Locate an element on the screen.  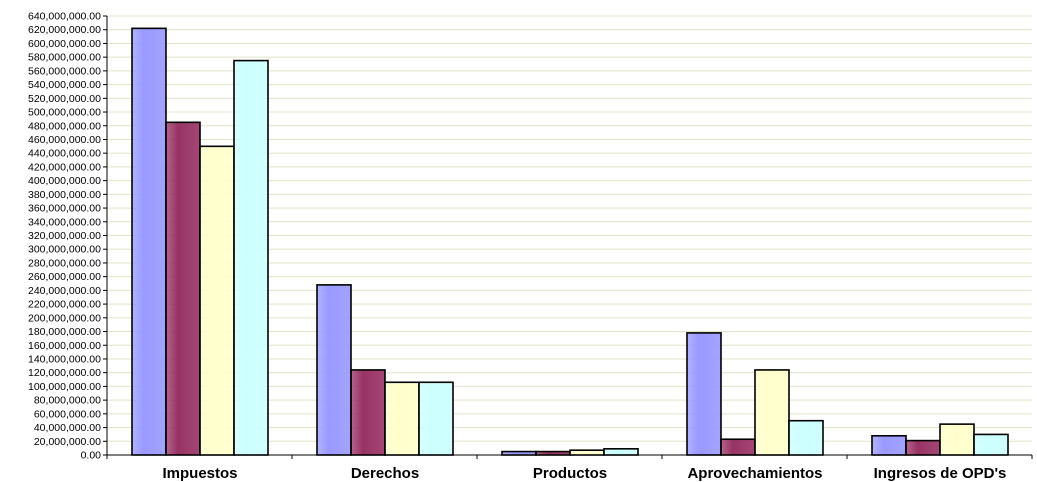
x-category-label: Aprovechamientos is located at coordinates (754, 473).